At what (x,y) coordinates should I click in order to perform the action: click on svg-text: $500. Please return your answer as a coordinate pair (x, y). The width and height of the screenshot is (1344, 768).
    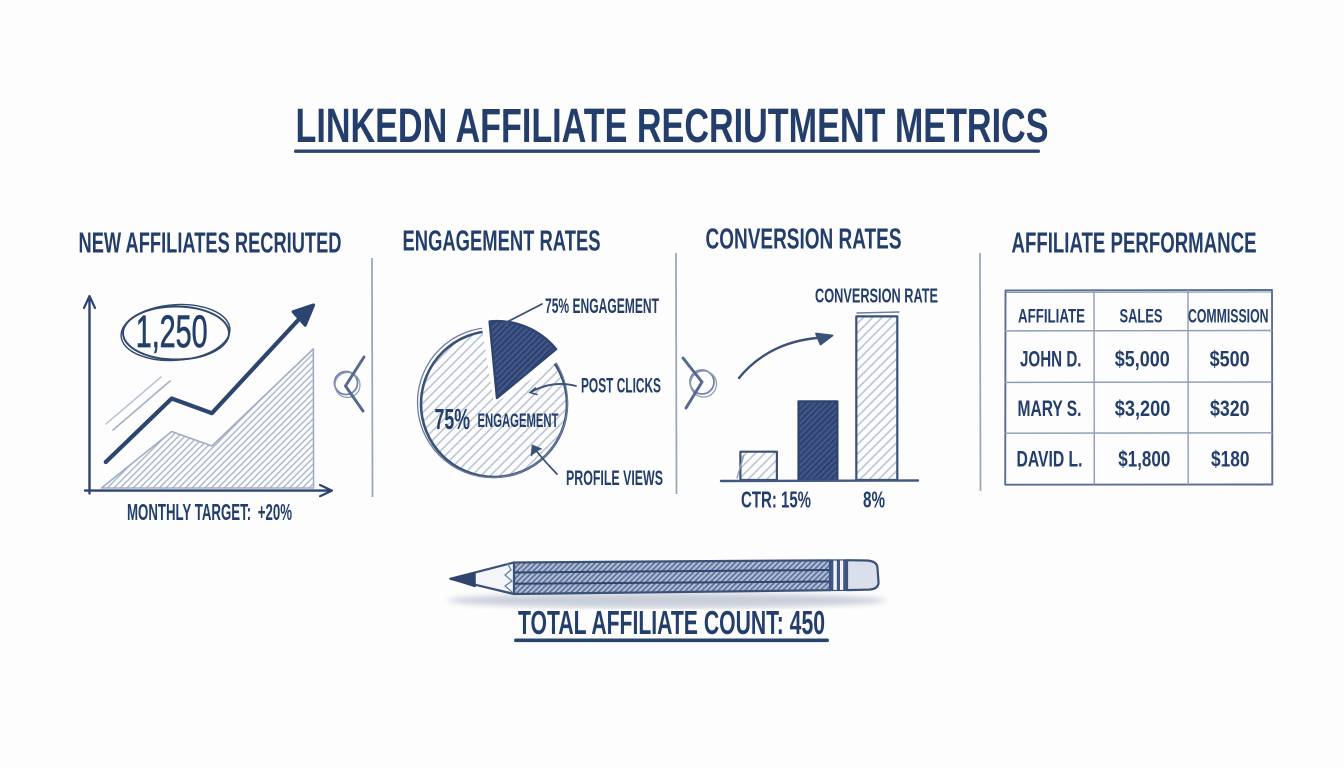
    Looking at the image, I should click on (1230, 358).